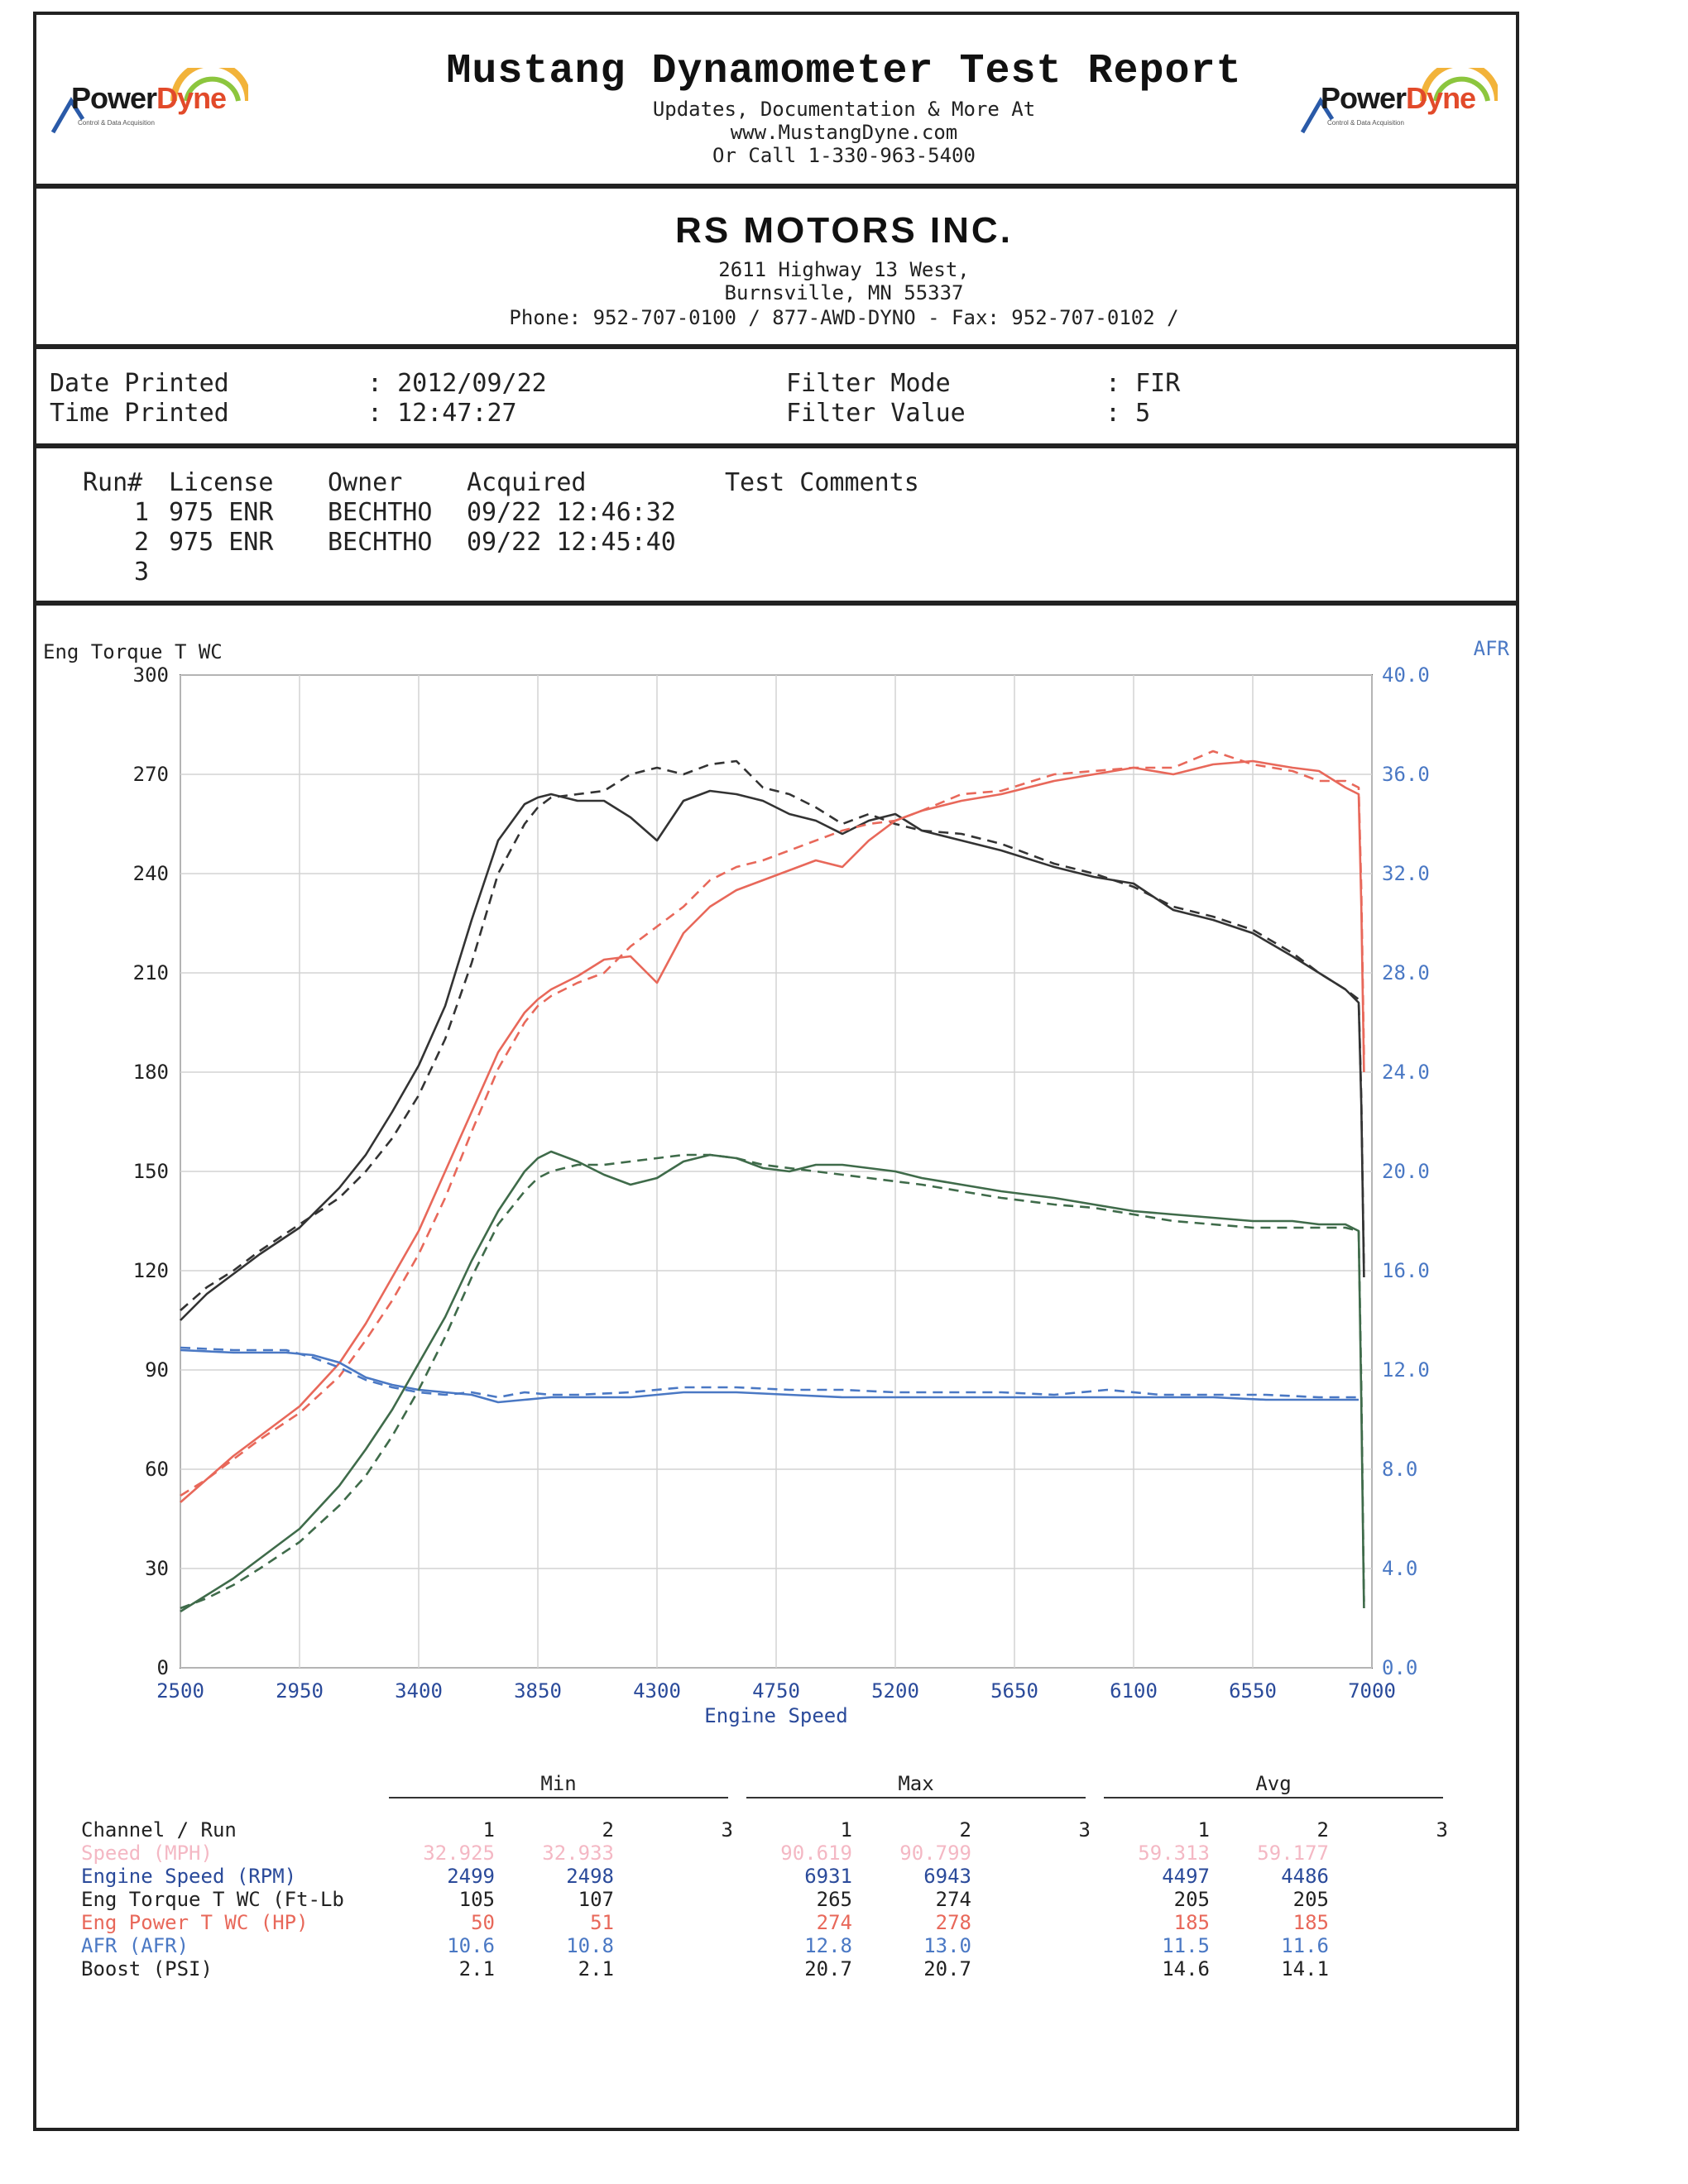 Image resolution: width=1688 pixels, height=2184 pixels. What do you see at coordinates (1310, 1899) in the screenshot?
I see `summary-row-value: 205` at bounding box center [1310, 1899].